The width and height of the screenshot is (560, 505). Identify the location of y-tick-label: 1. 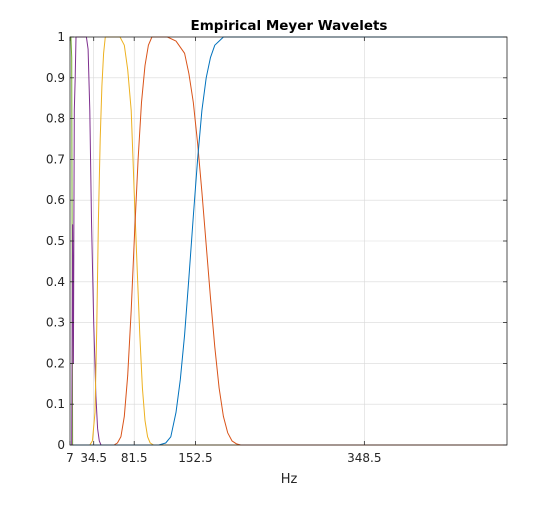
(61, 37).